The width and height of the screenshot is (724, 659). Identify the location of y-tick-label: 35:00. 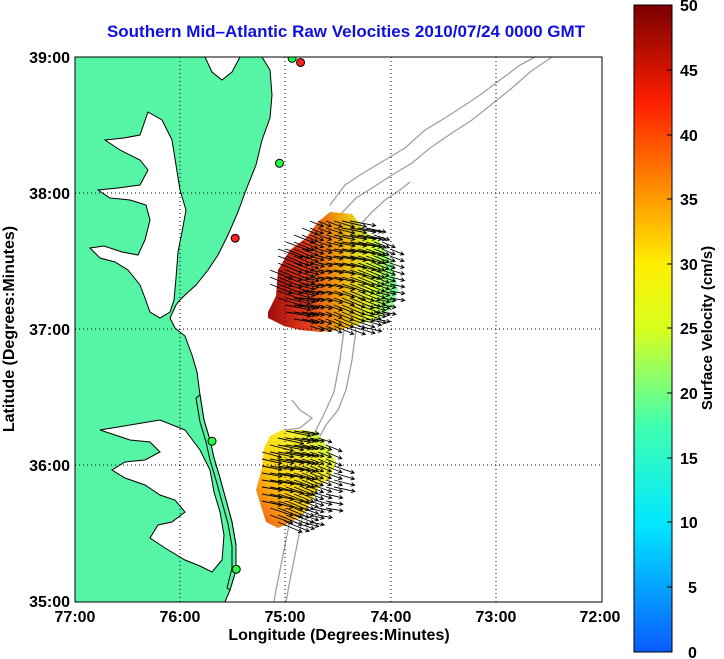
(49, 602).